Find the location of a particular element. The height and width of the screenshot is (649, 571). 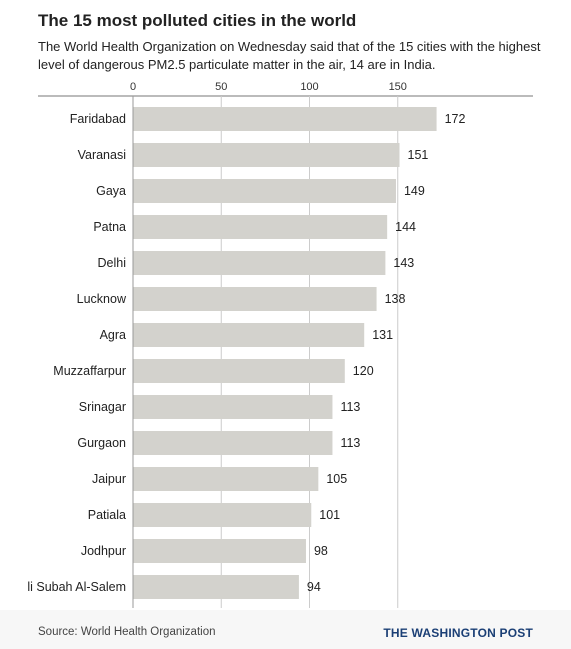

category-label-4: Delhi is located at coordinates (112, 263).